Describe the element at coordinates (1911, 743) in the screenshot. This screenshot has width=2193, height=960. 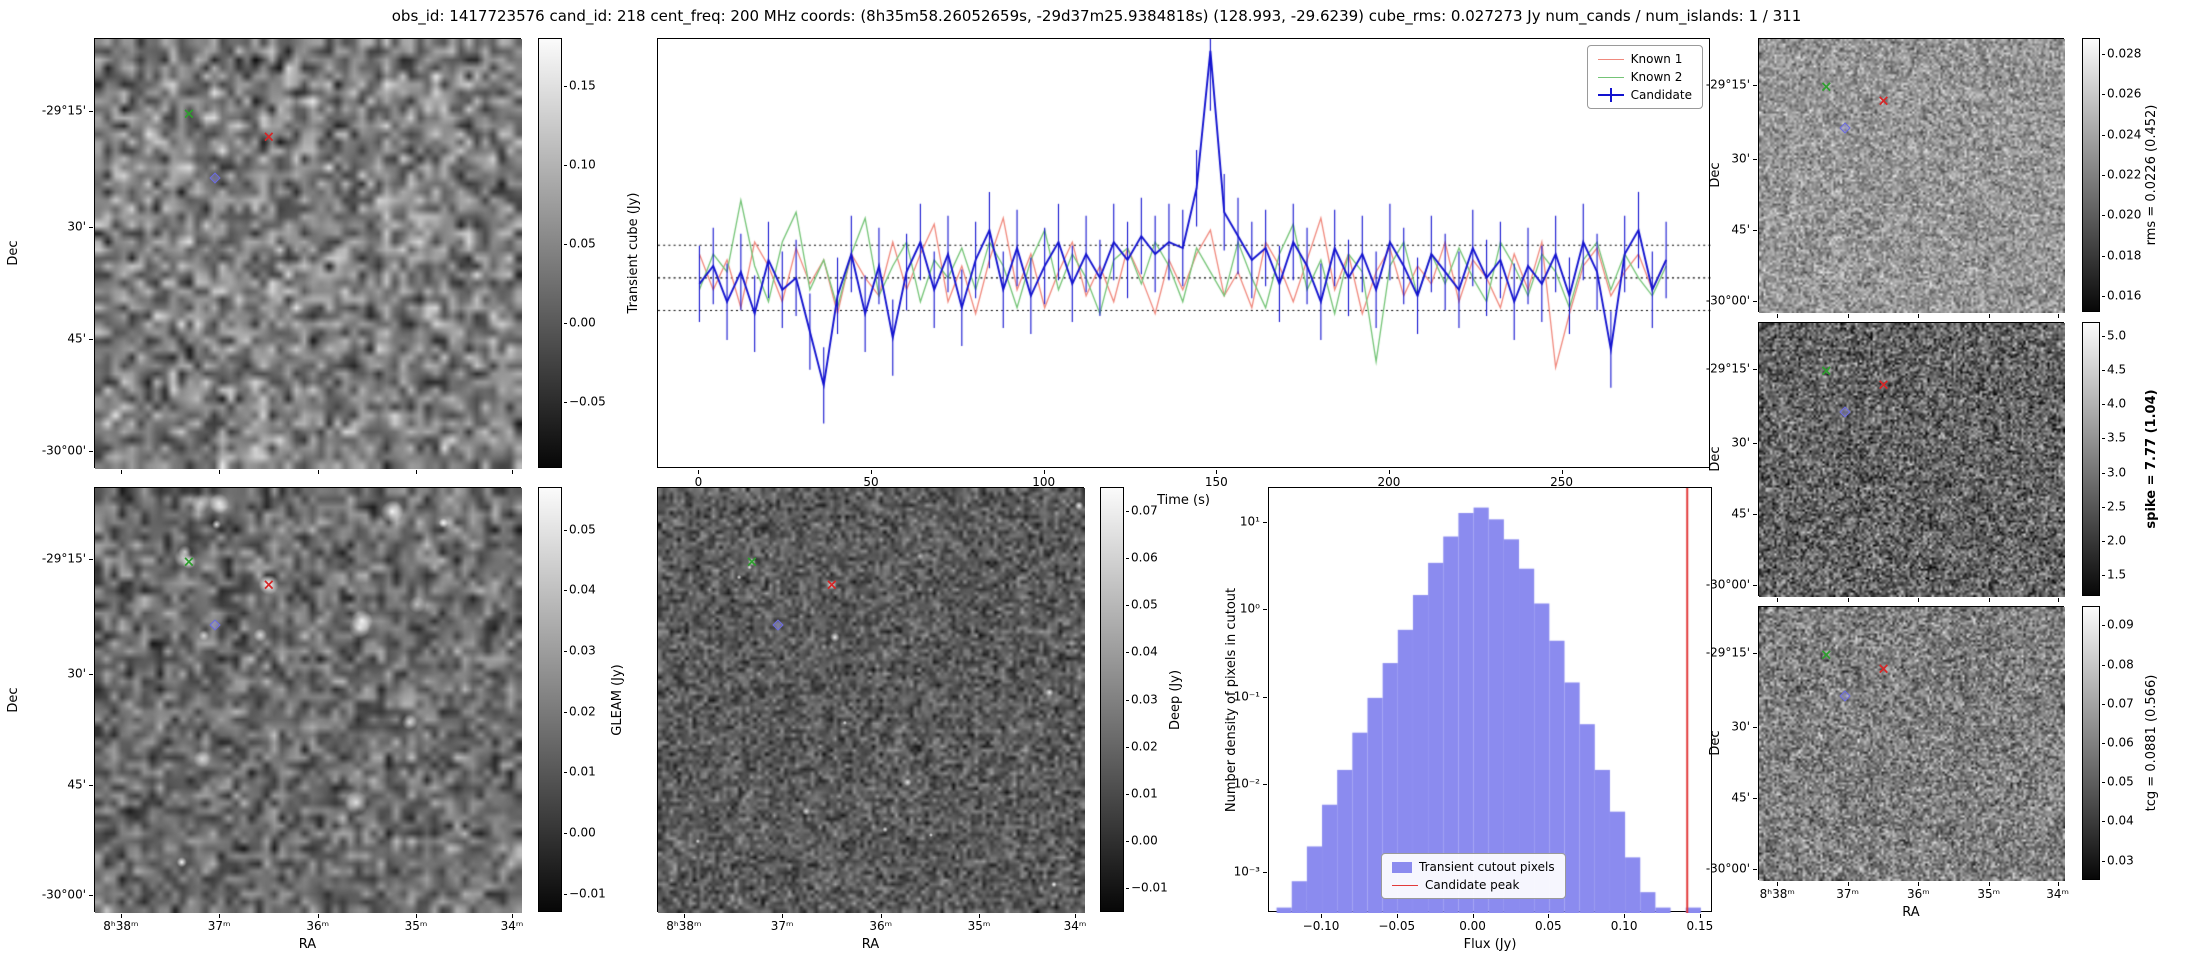
I see `tcg-cutout-panel: × ×` at that location.